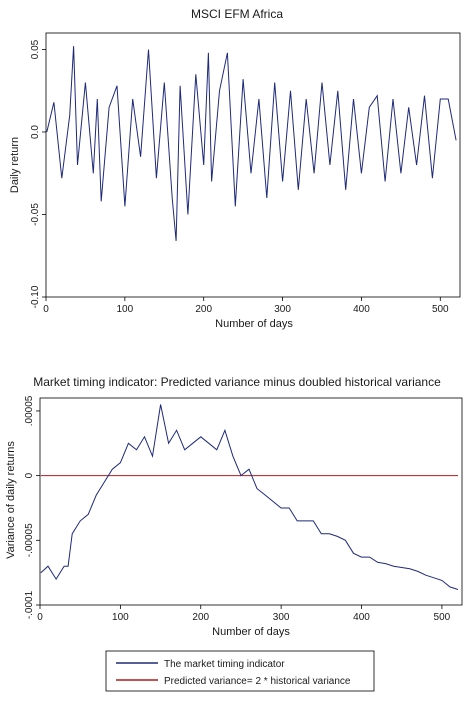 The width and height of the screenshot is (474, 705). Describe the element at coordinates (200, 617) in the screenshot. I see `chart-2-x-tick-label: 200` at that location.